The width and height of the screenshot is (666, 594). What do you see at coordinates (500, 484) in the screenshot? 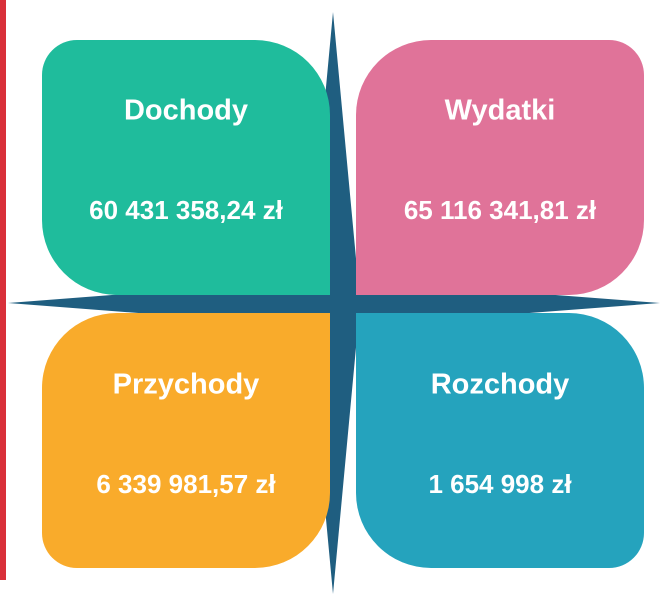
I see `tile-value: 1 654 998 zł` at bounding box center [500, 484].